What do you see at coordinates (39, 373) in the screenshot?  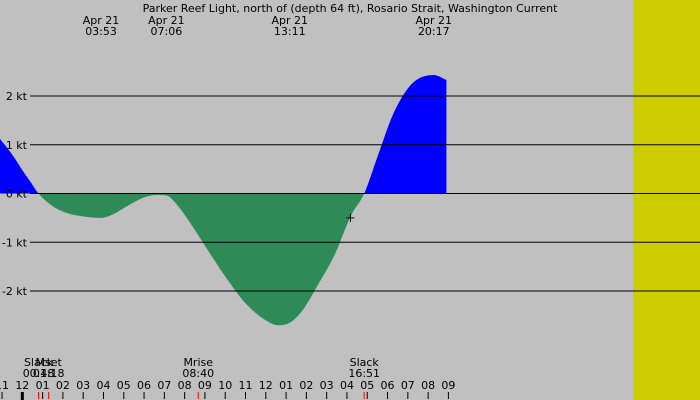 I see `bottom-event-time: 00:48` at bounding box center [39, 373].